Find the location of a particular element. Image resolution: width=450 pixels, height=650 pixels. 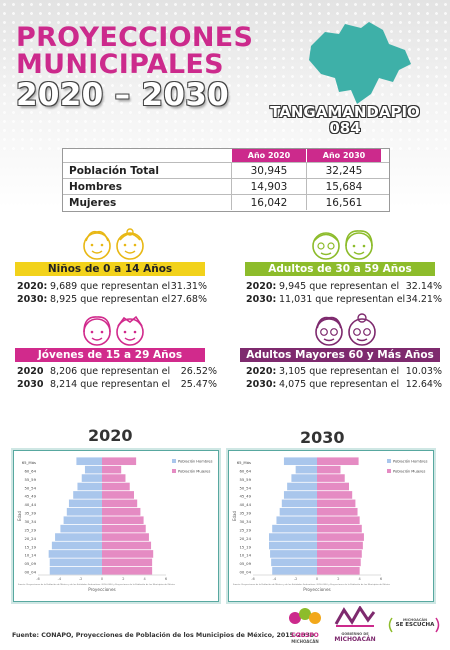

age-tick-label: 15_19 is located at coordinates (30, 546).